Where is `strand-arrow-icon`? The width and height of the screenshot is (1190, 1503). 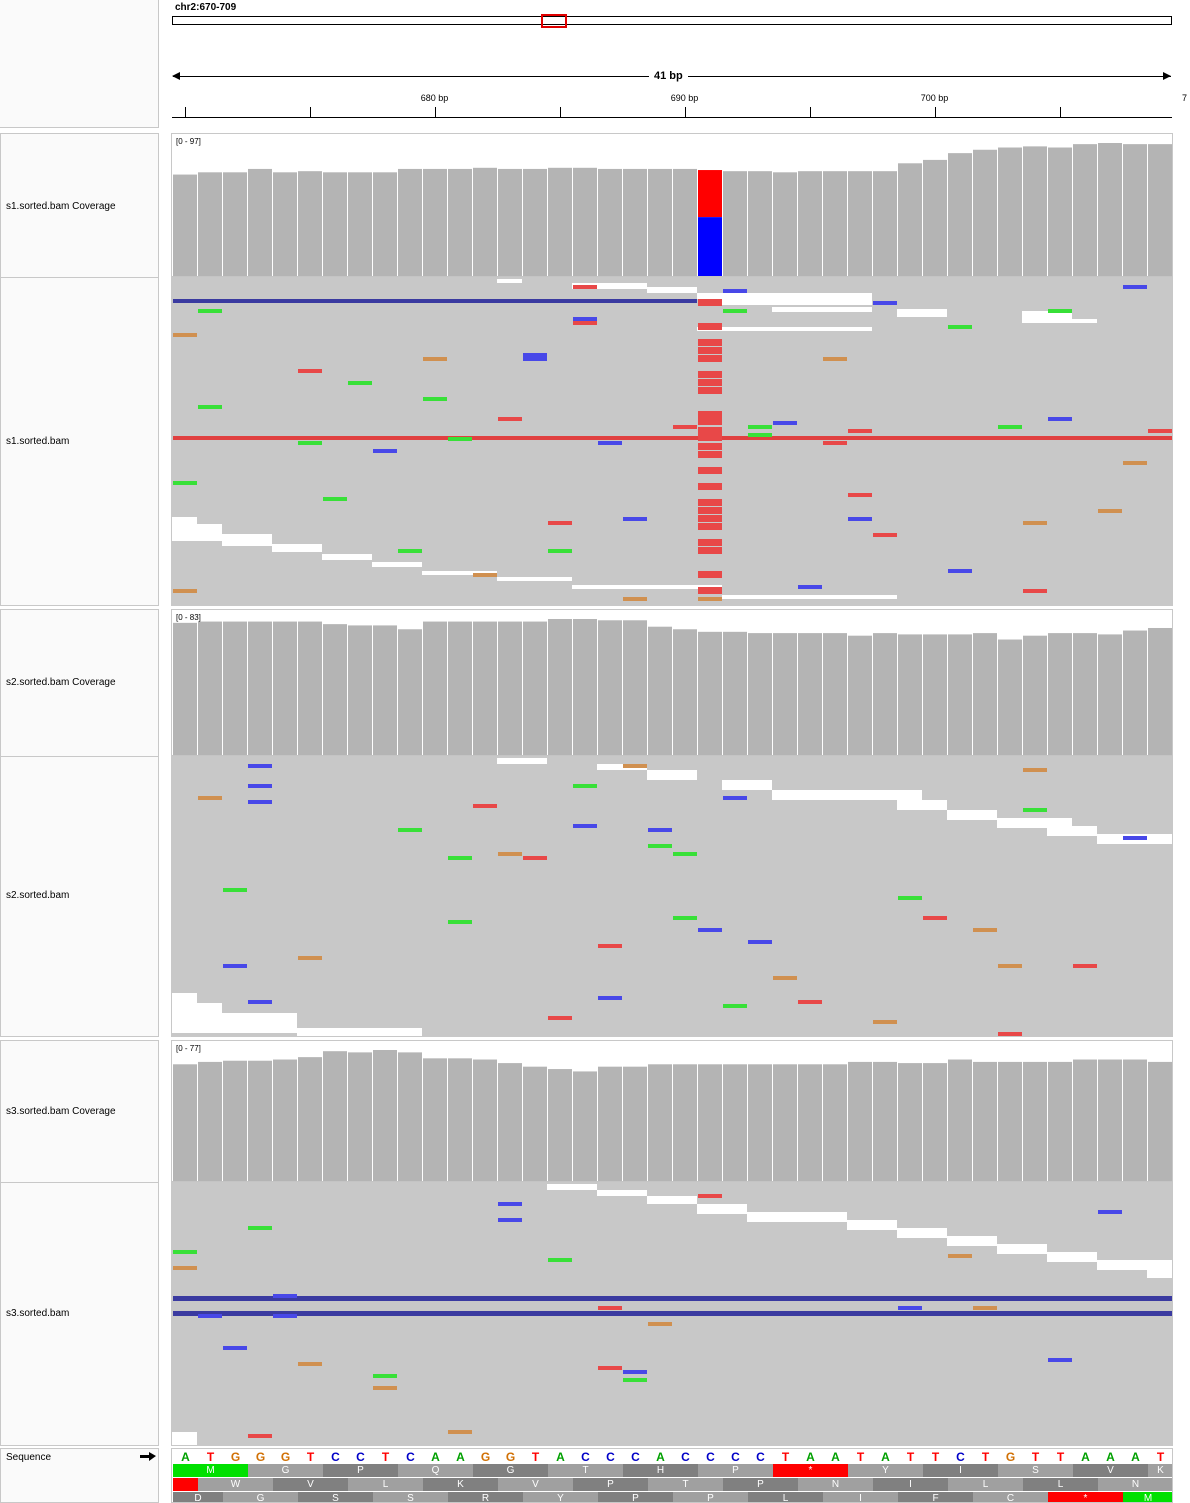
strand-arrow-icon is located at coordinates (145, 1456).